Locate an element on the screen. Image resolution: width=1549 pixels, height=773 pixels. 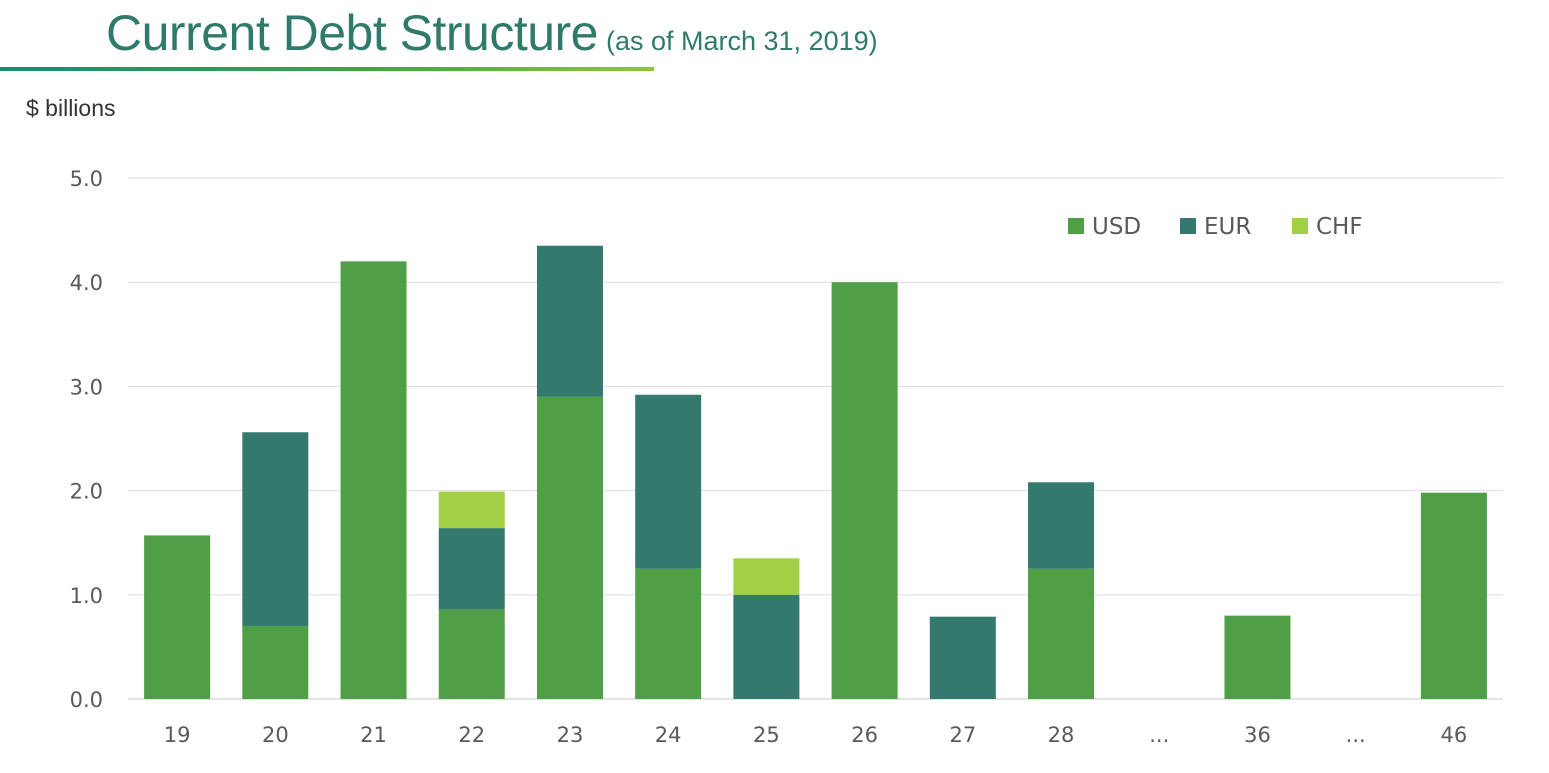
legend-swatch-chf is located at coordinates (1300, 226).